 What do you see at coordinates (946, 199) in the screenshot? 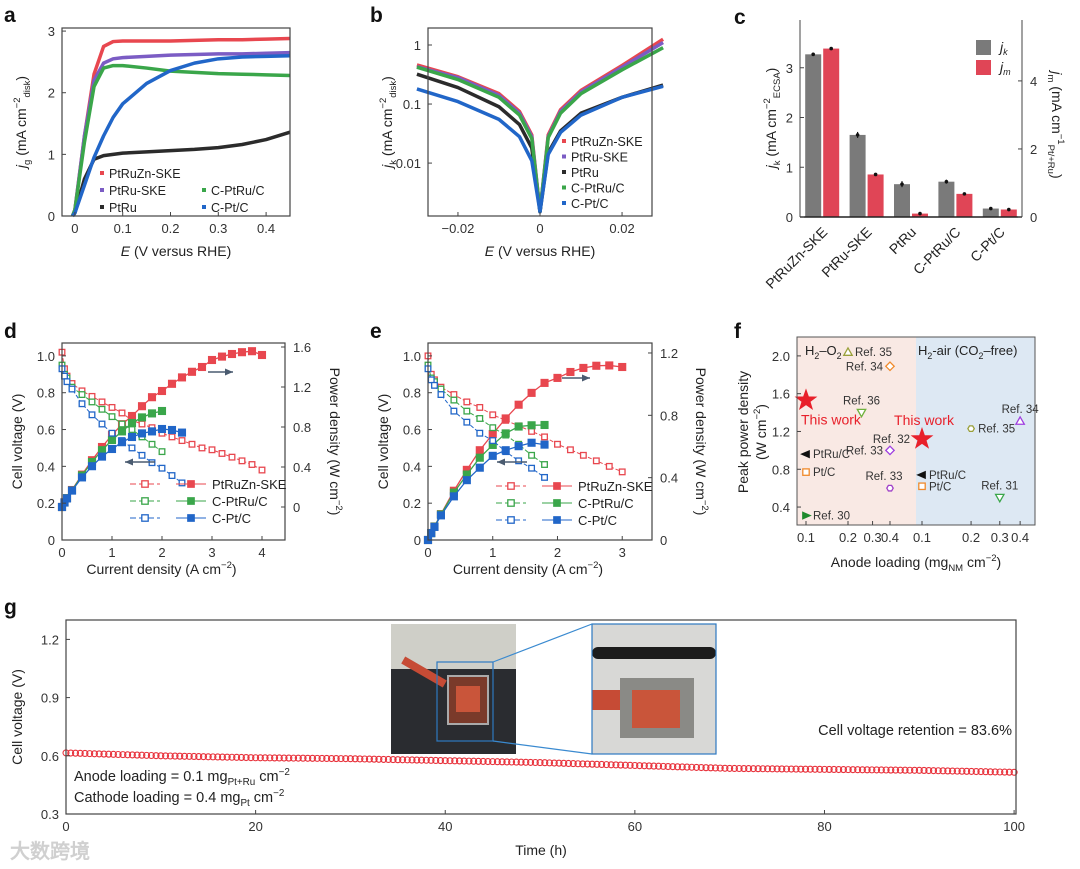
I see `bar` at bounding box center [946, 199].